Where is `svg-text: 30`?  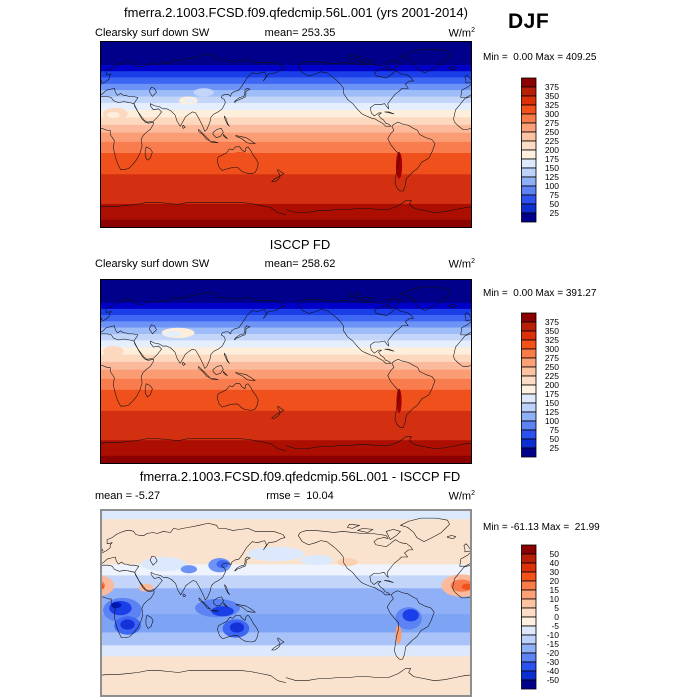 svg-text: 30 is located at coordinates (555, 572).